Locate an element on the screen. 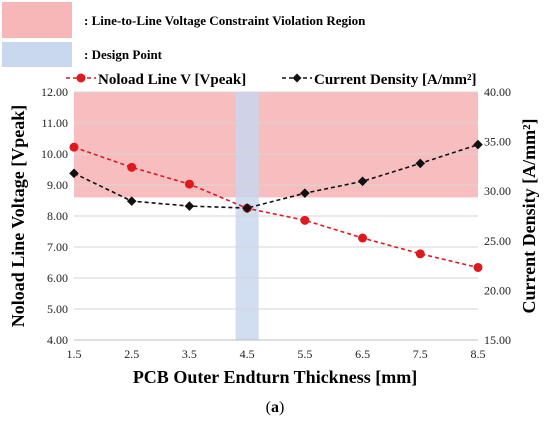  violation-legend-swatch is located at coordinates (37, 20).